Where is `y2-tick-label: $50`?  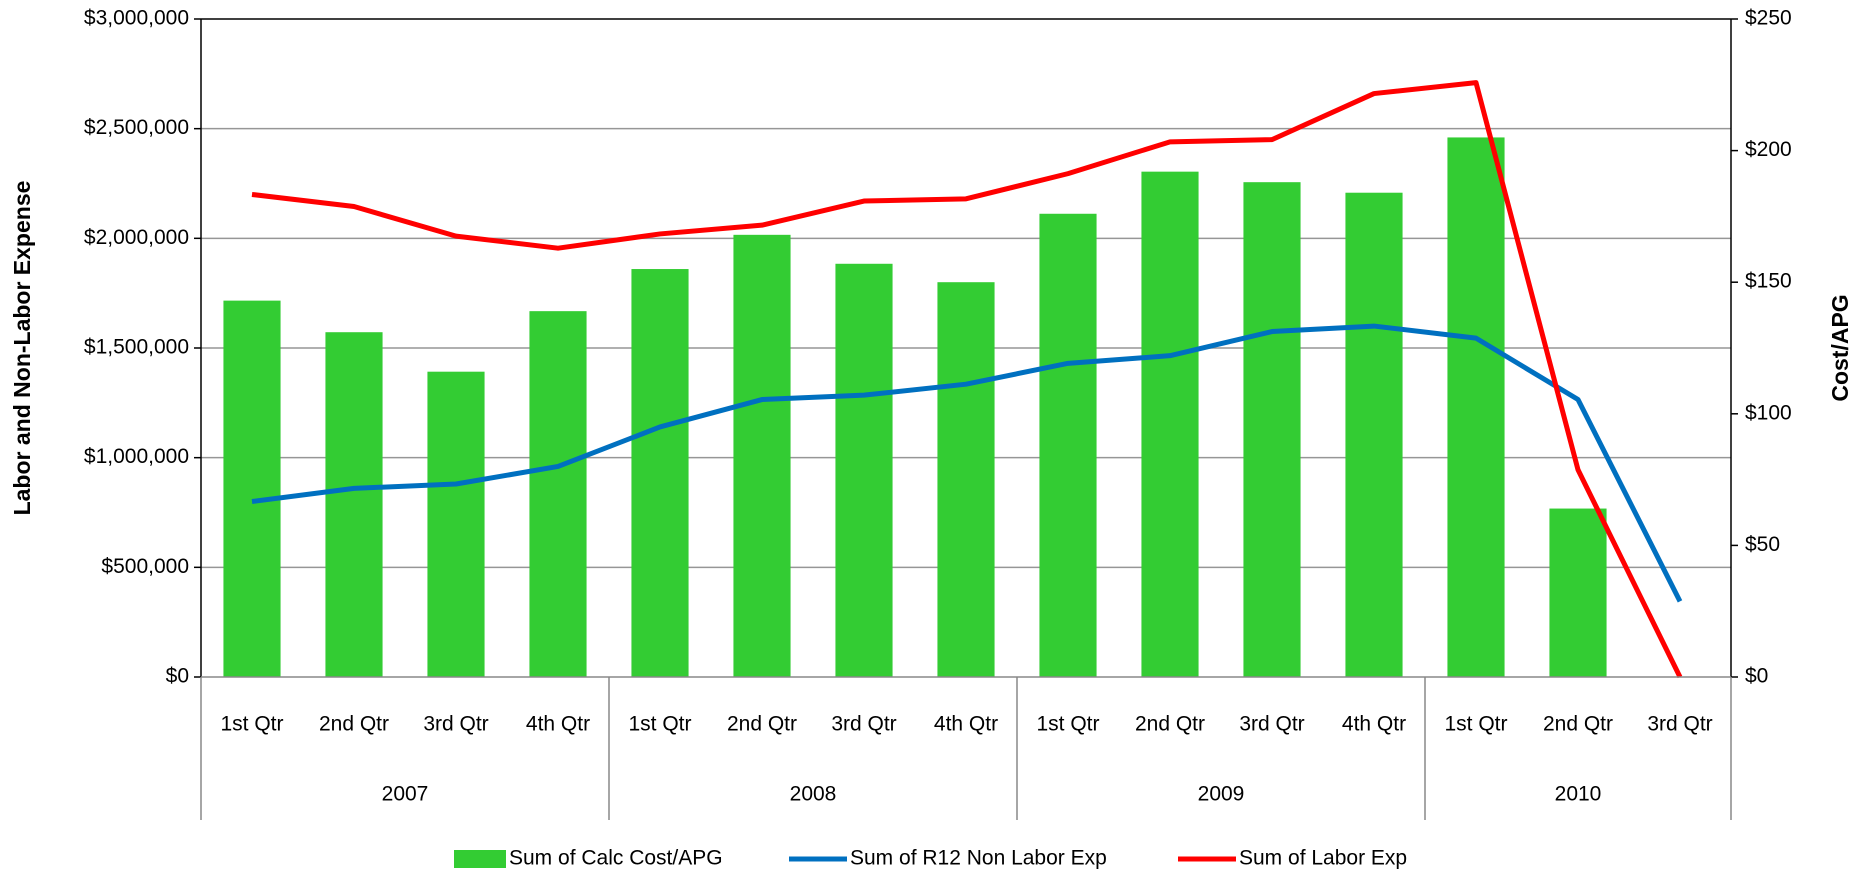
y2-tick-label: $50 is located at coordinates (1762, 544).